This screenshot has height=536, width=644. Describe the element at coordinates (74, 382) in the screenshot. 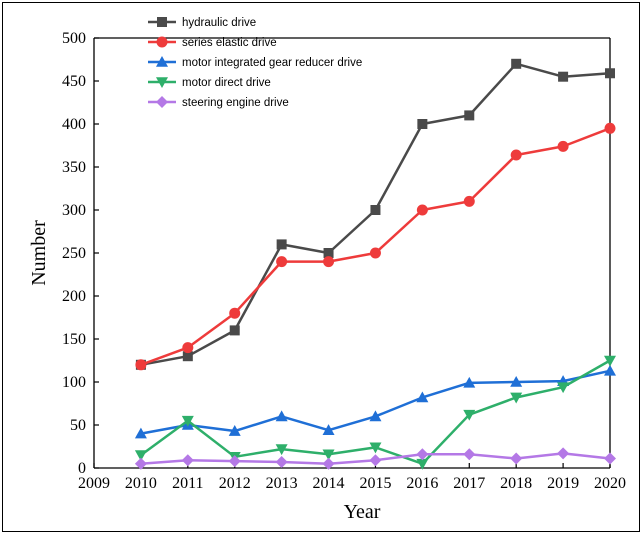

I see `y-tick-label: 100` at that location.